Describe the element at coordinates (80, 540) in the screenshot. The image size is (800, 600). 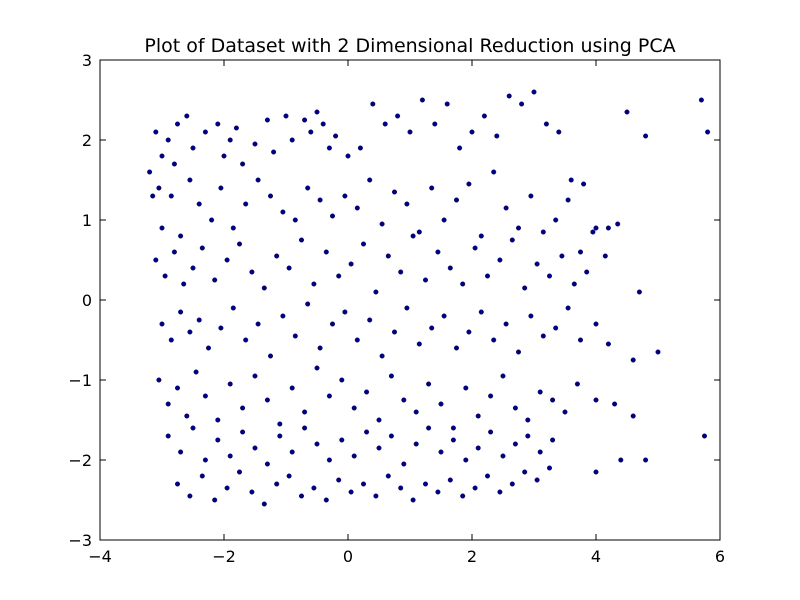
I see `y-tick-label: −3` at that location.